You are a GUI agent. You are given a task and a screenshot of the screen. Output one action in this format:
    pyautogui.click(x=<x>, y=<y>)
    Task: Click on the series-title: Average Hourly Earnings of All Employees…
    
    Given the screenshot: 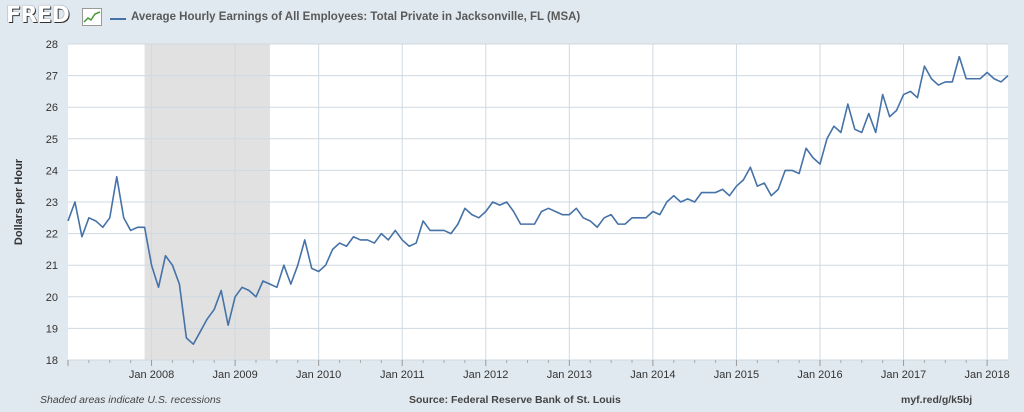 What is the action you would take?
    pyautogui.click(x=356, y=17)
    